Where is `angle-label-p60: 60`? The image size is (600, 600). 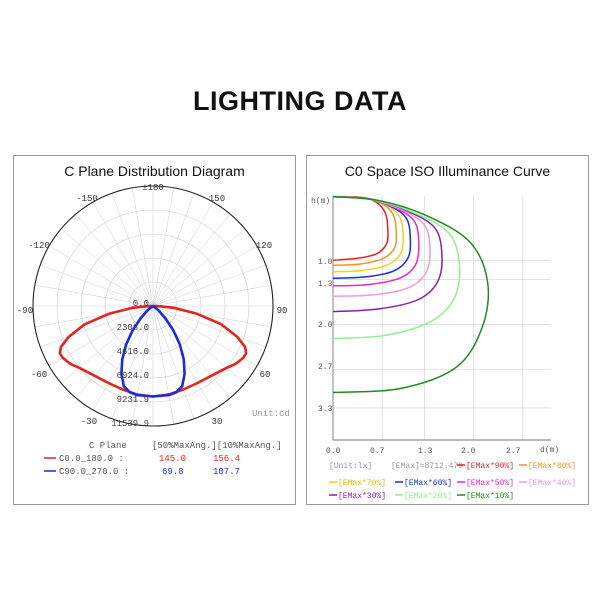 angle-label-p60: 60 is located at coordinates (265, 375).